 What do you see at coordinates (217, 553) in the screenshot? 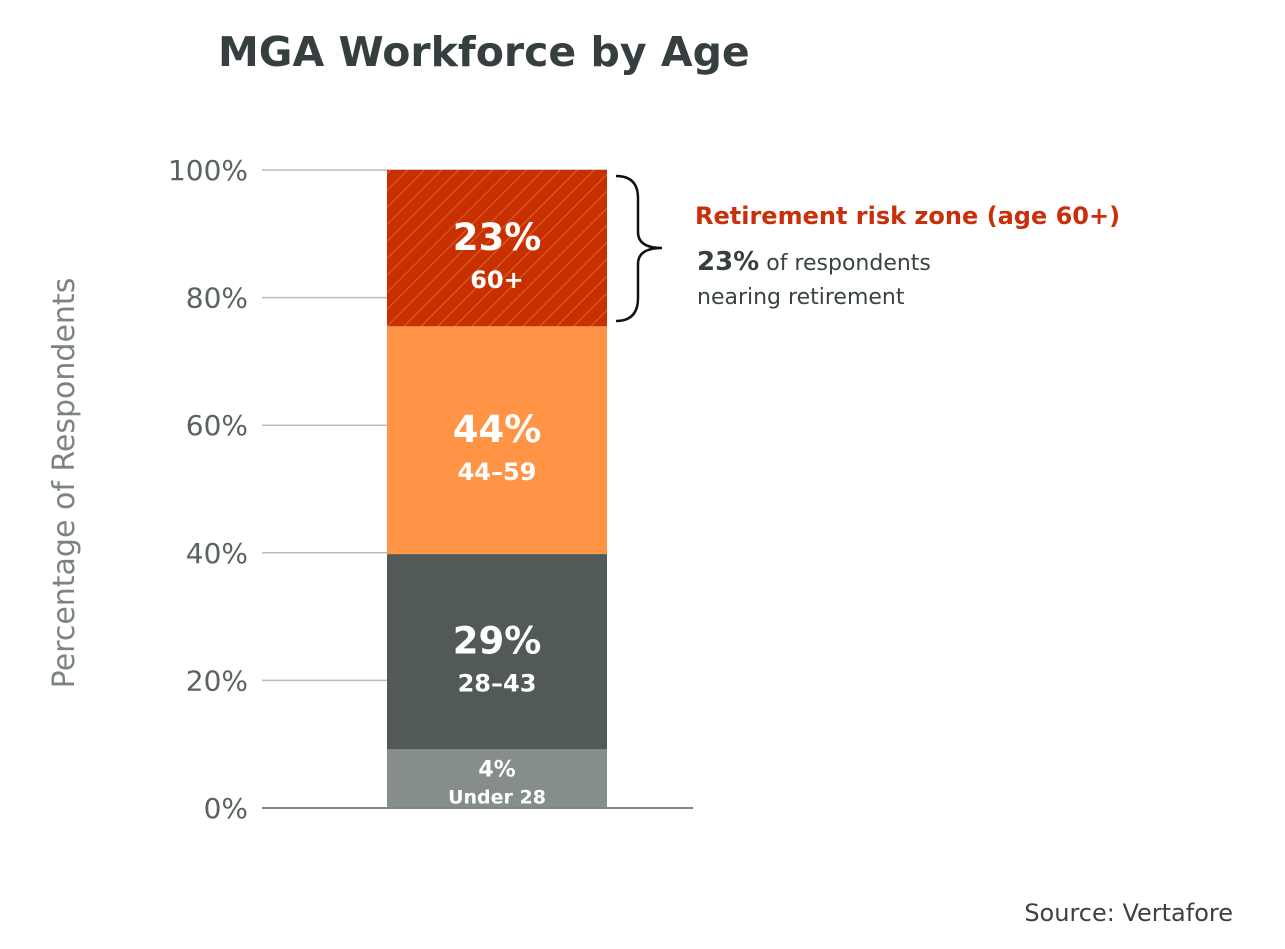
I see `y-tick-label: 40%` at bounding box center [217, 553].